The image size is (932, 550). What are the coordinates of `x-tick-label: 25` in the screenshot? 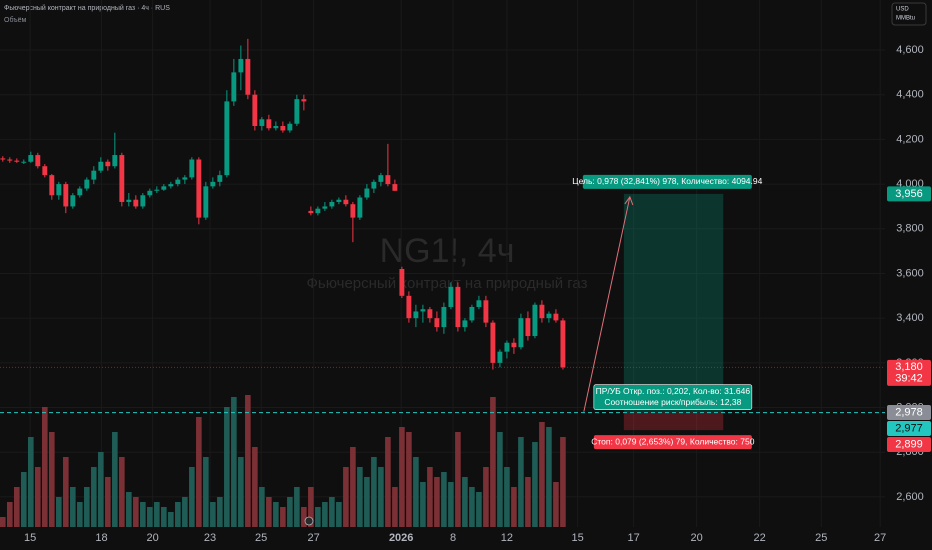 It's located at (821, 538).